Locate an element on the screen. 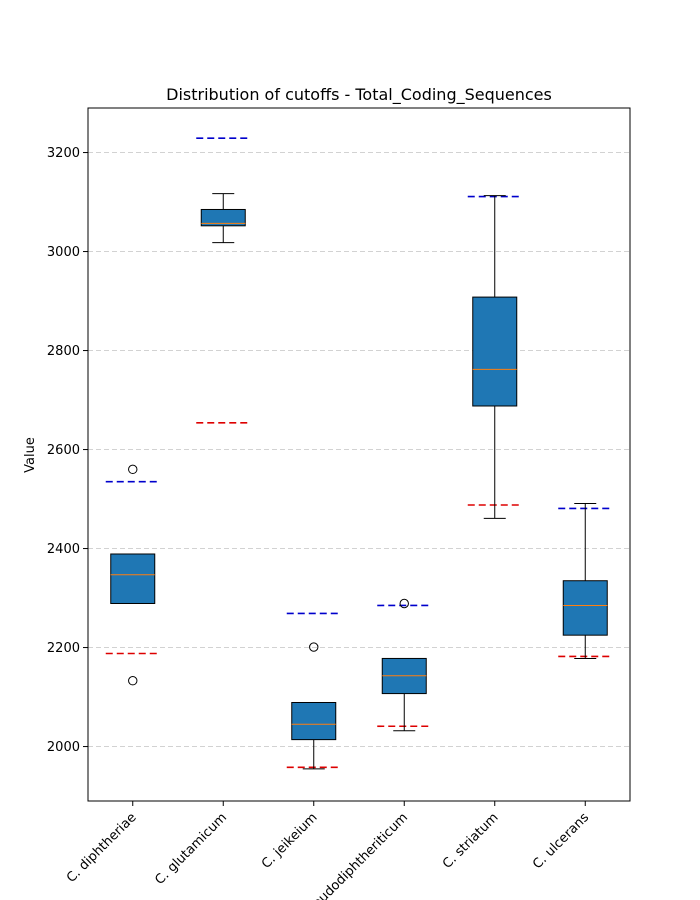  x-tick-label: C. ulcerans is located at coordinates (561, 841).